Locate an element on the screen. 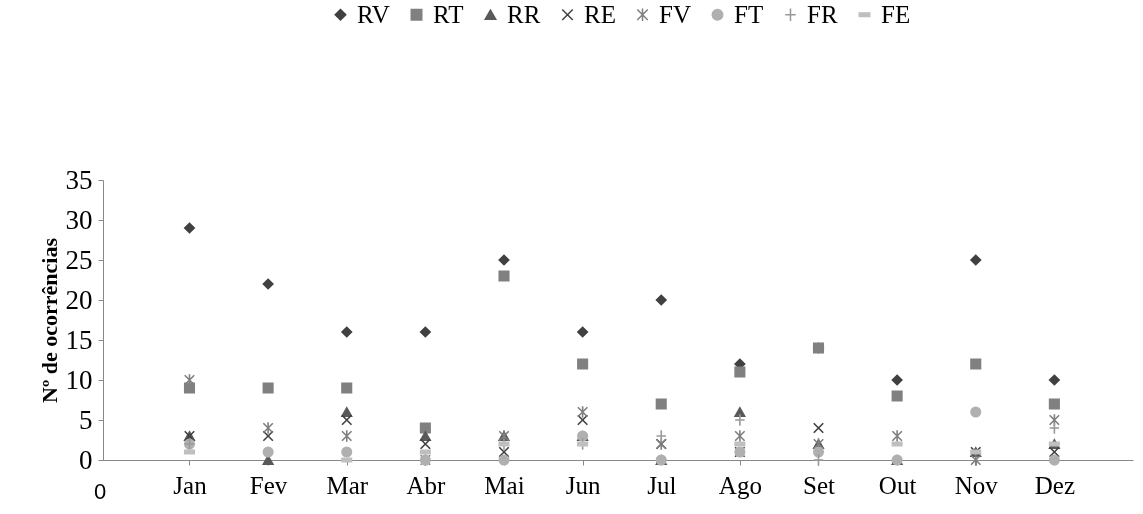 This screenshot has width=1143, height=514. legend-label: FV is located at coordinates (675, 14).